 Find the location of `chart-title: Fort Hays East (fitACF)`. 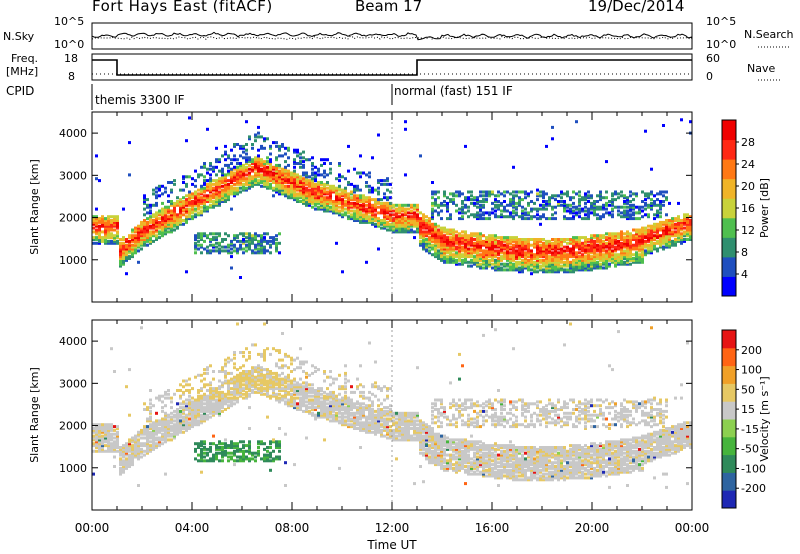

chart-title: Fort Hays East (fitACF) is located at coordinates (182, 7).